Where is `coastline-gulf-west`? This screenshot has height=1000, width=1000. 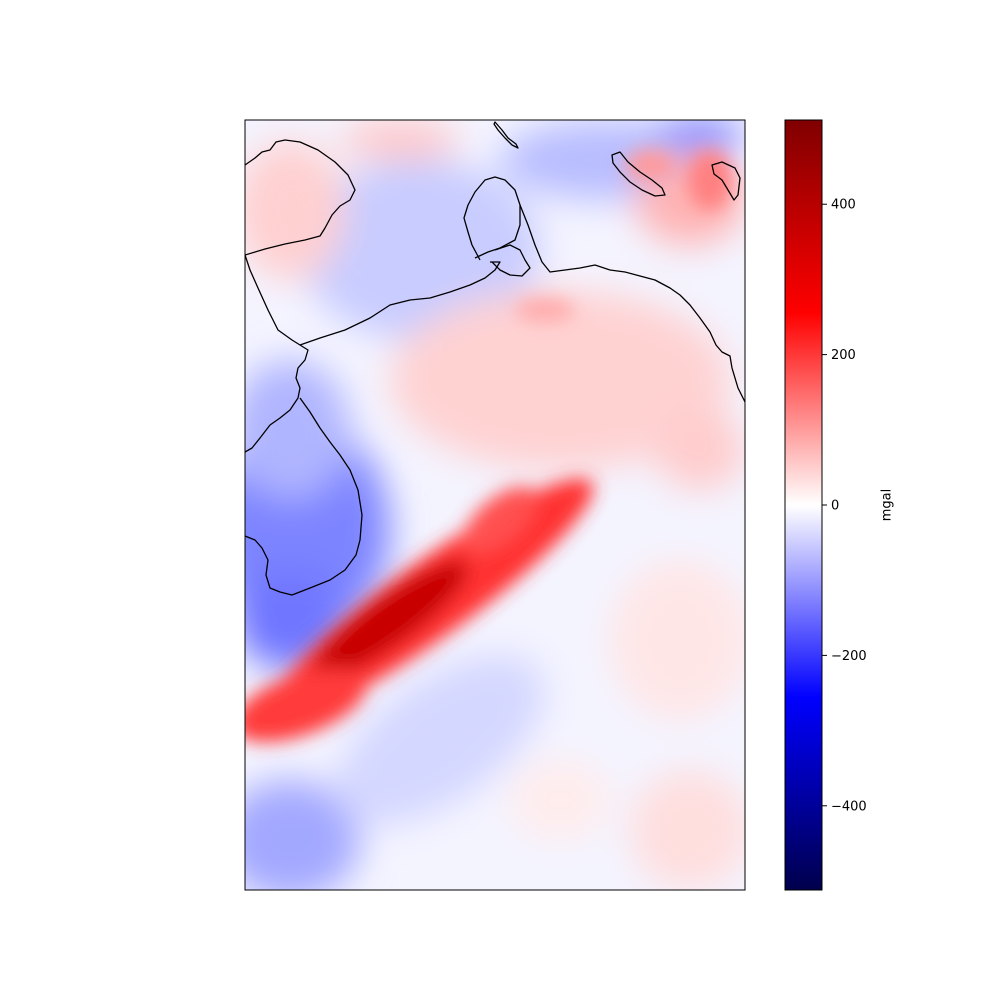
coastline-gulf-west is located at coordinates (304, 496).